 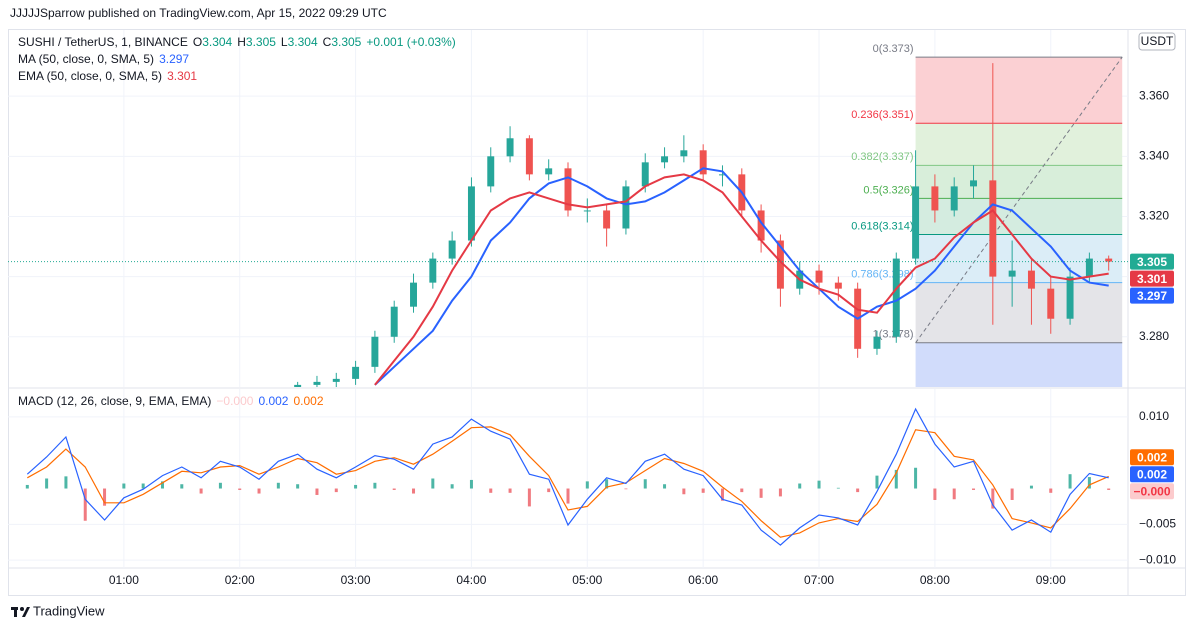 I want to click on quote-label: H, so click(x=241, y=42).